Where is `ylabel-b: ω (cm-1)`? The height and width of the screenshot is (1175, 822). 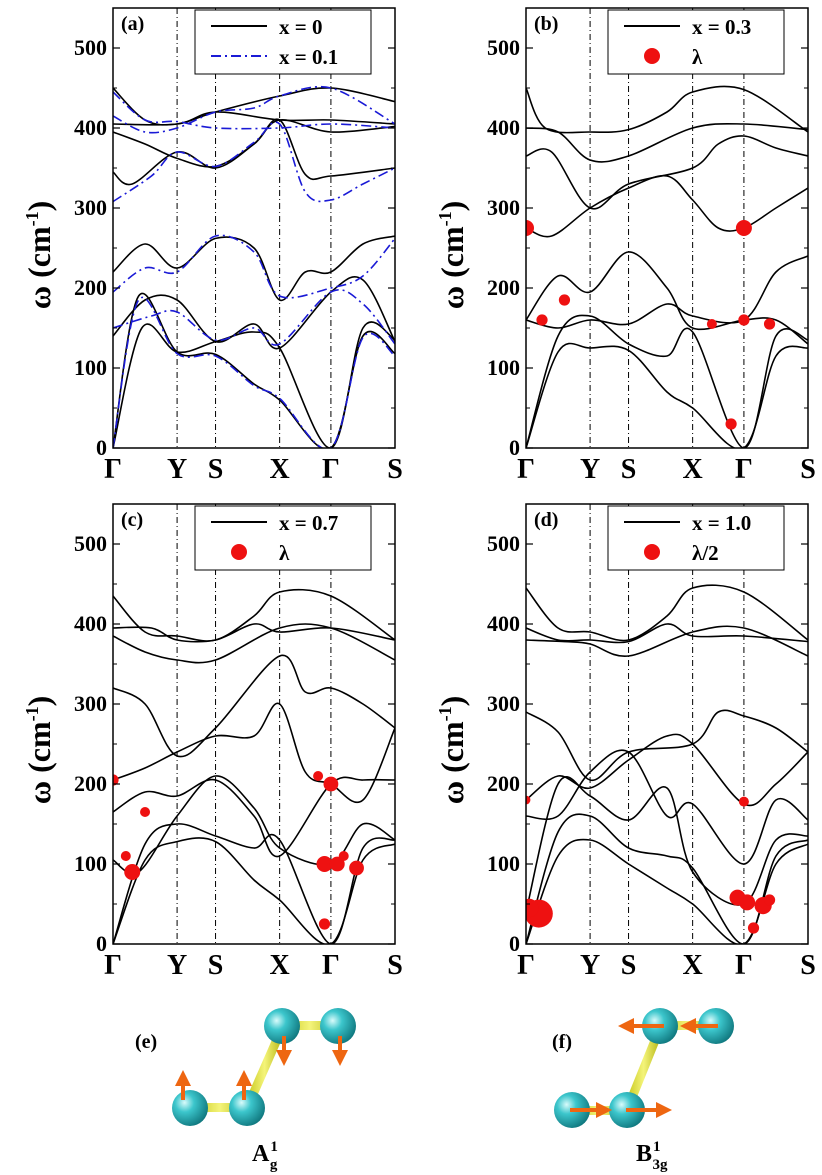 ylabel-b: ω (cm-1) is located at coordinates (452, 255).